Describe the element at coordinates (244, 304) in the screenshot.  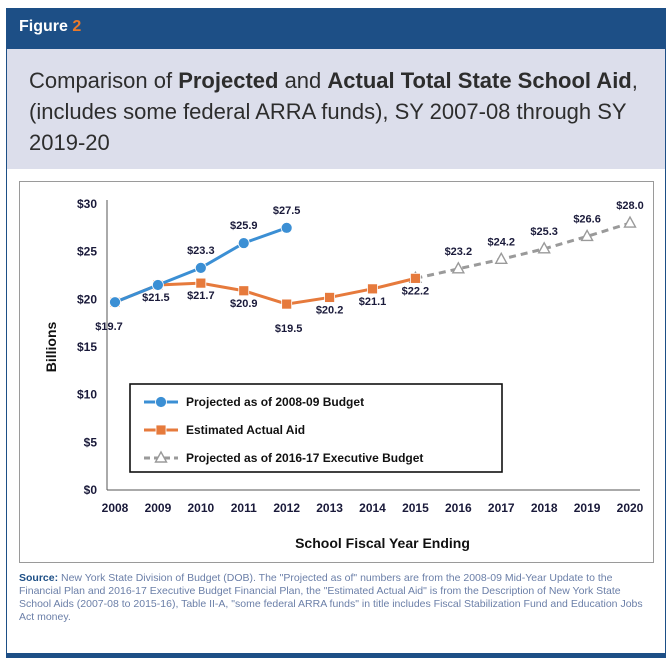
I see `data-label: $20.9` at that location.